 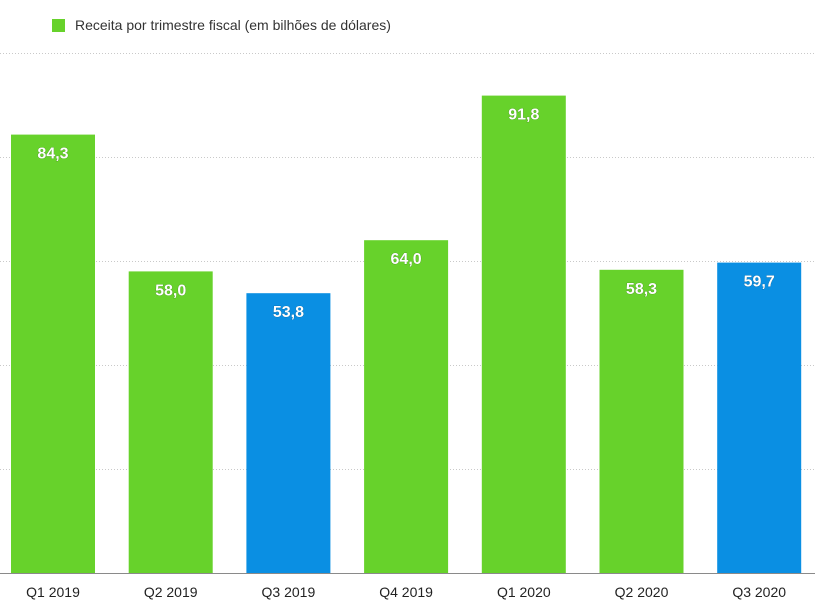 What do you see at coordinates (406, 259) in the screenshot?
I see `data-label: 64,0` at bounding box center [406, 259].